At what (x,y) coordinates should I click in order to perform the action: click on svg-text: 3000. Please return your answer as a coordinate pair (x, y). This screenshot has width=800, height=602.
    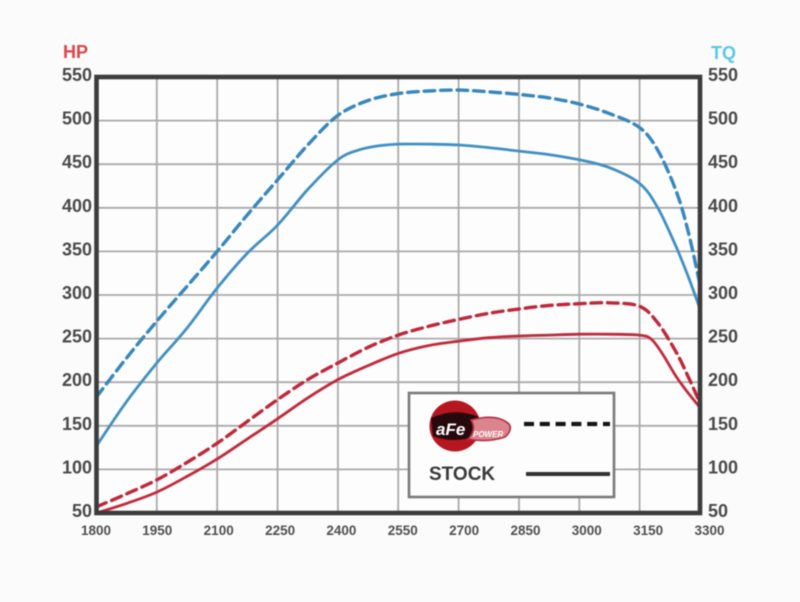
    Looking at the image, I should click on (587, 530).